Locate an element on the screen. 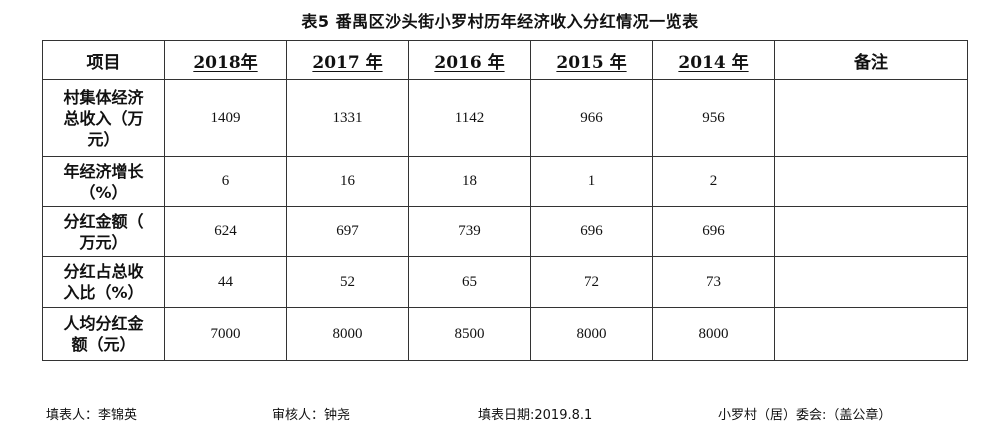  committee-seal: 小罗村（居）委会:（盖公章） is located at coordinates (805, 415).